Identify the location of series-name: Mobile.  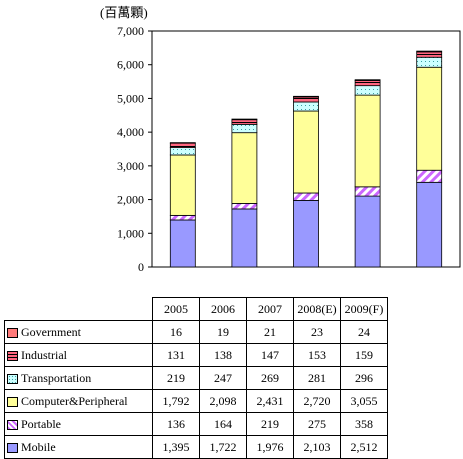
(38, 446).